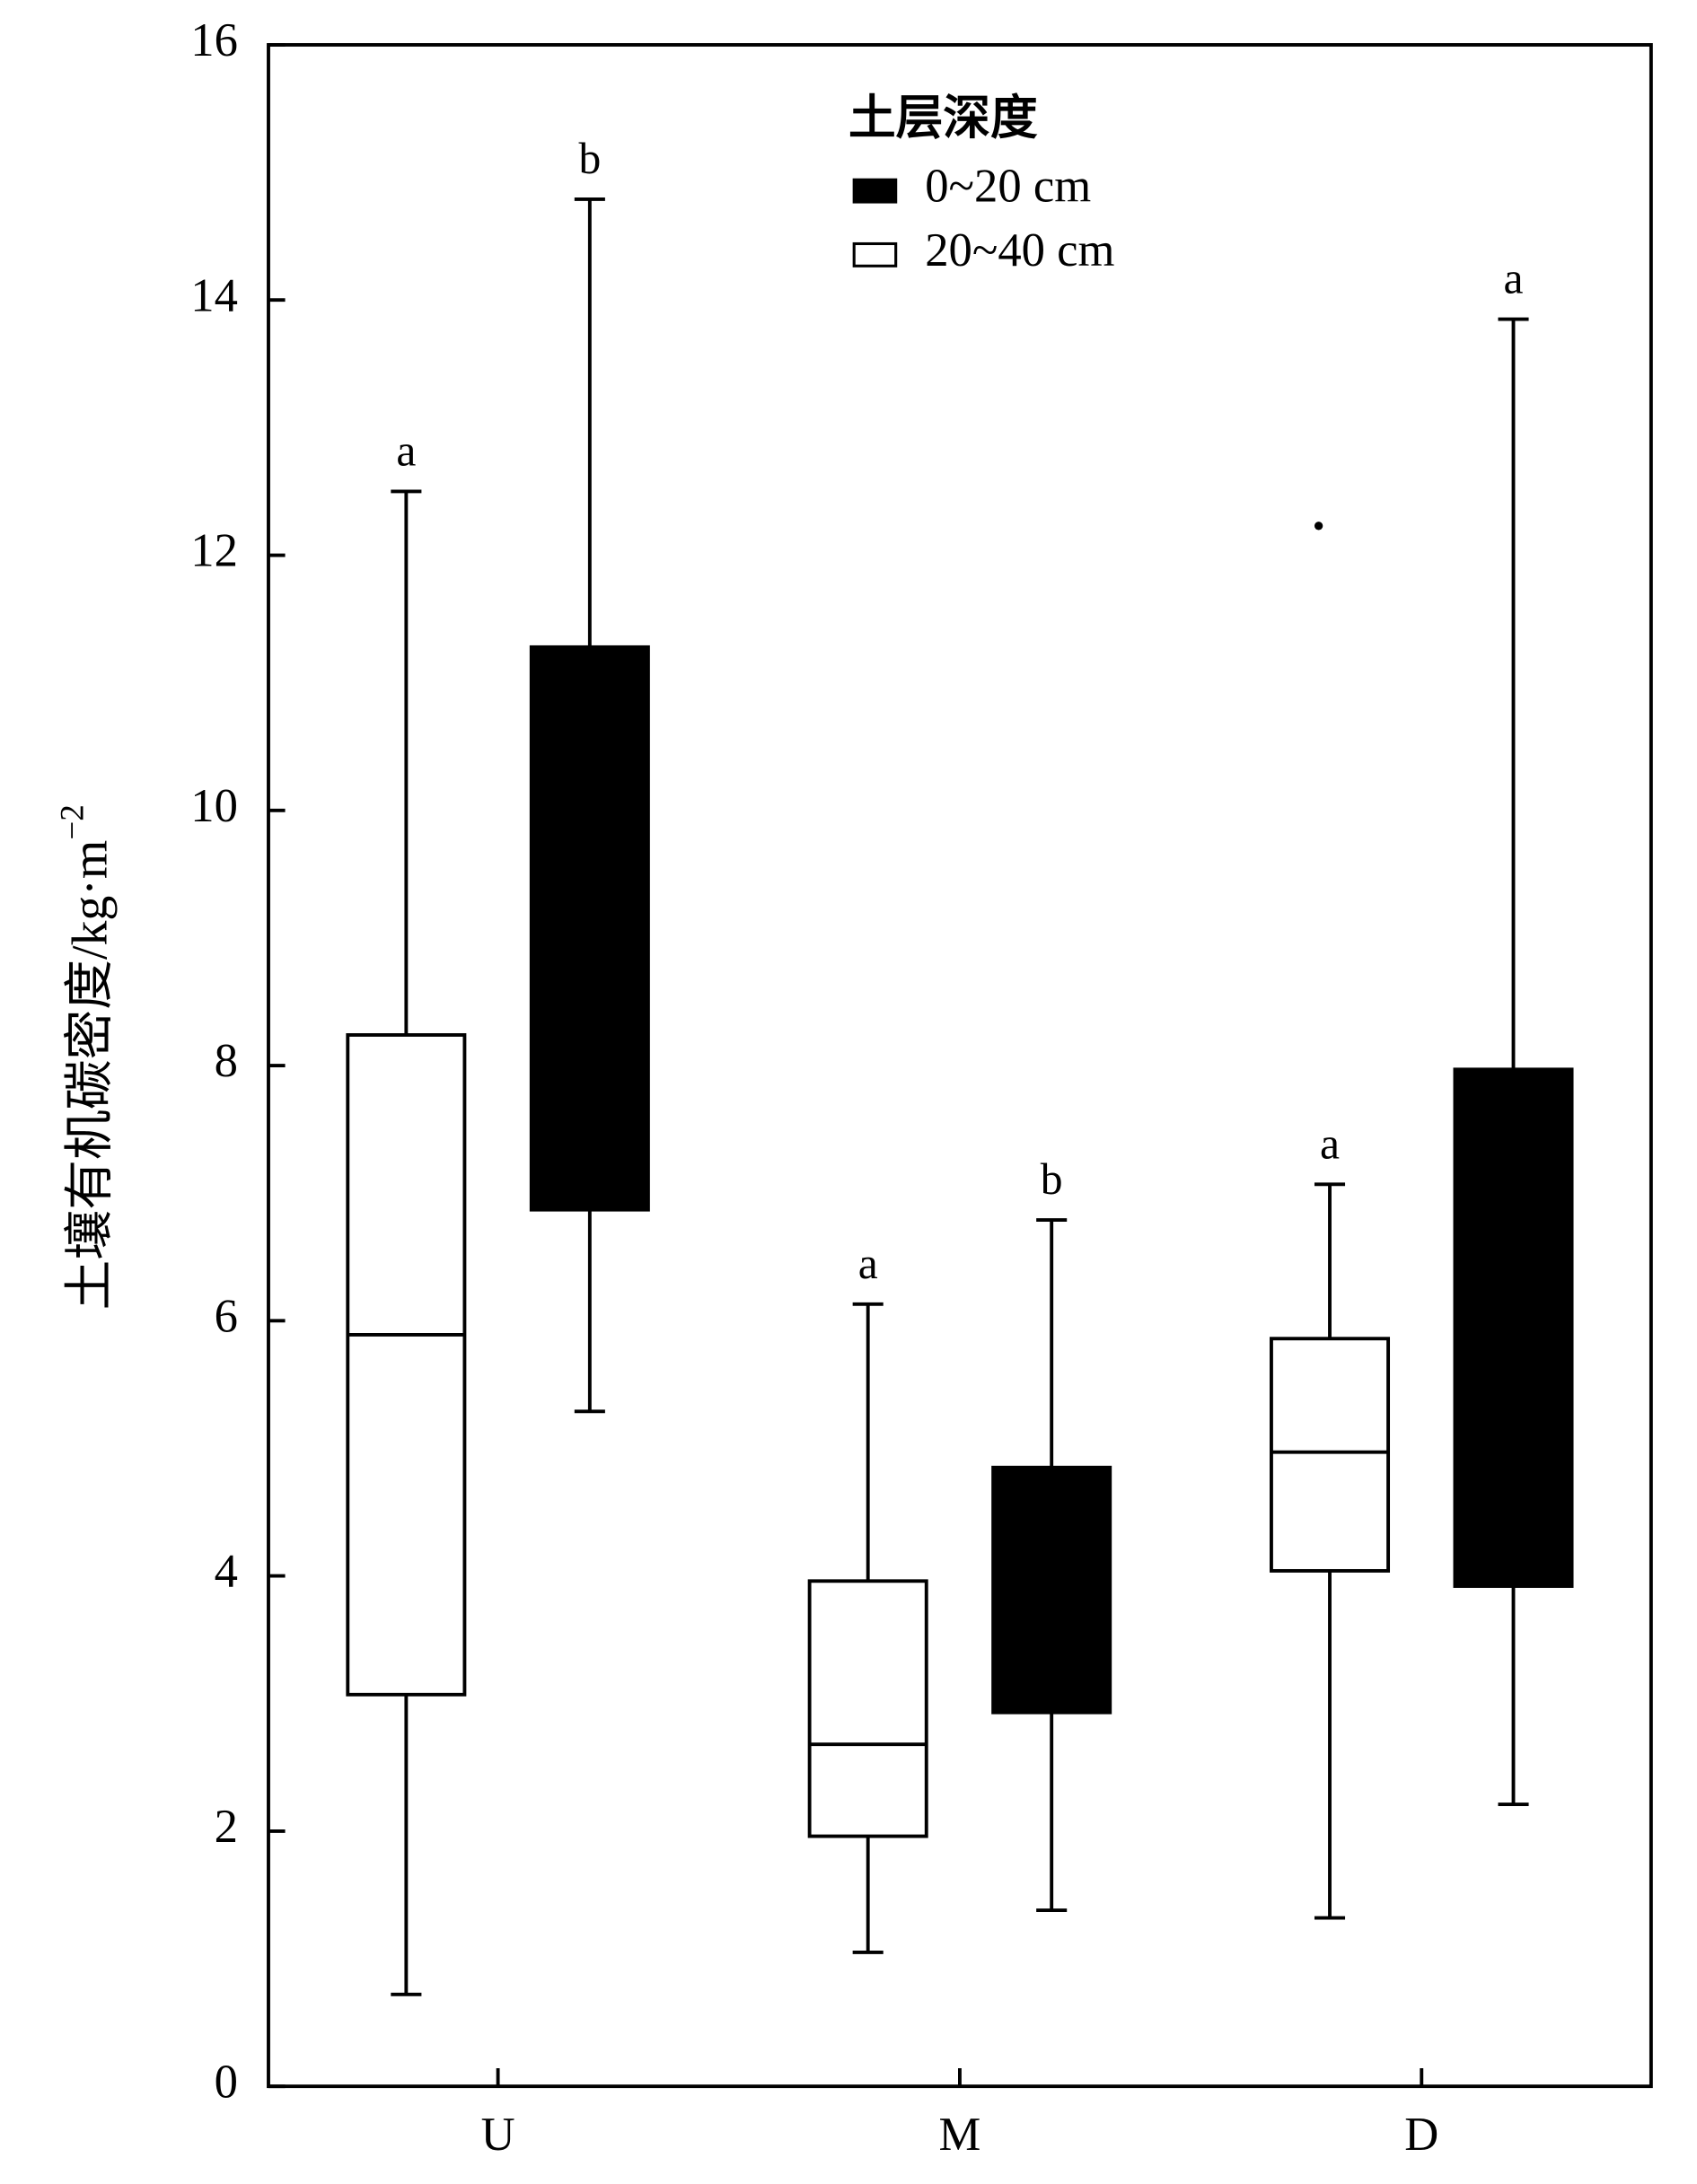 Image resolution: width=1697 pixels, height=2184 pixels. Describe the element at coordinates (1020, 250) in the screenshot. I see `legend-label: 20~40 cm` at that location.